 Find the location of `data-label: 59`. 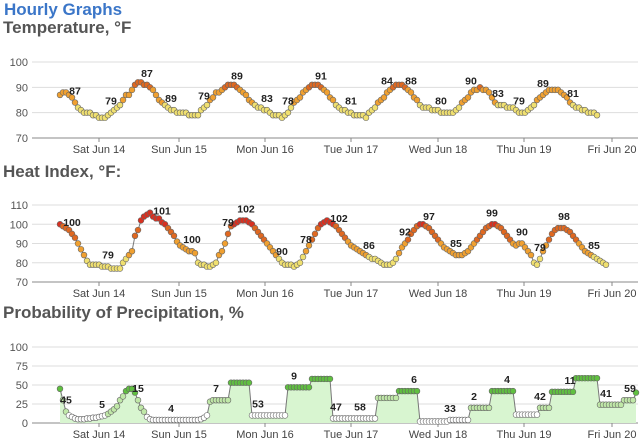

data-label: 59 is located at coordinates (630, 389).